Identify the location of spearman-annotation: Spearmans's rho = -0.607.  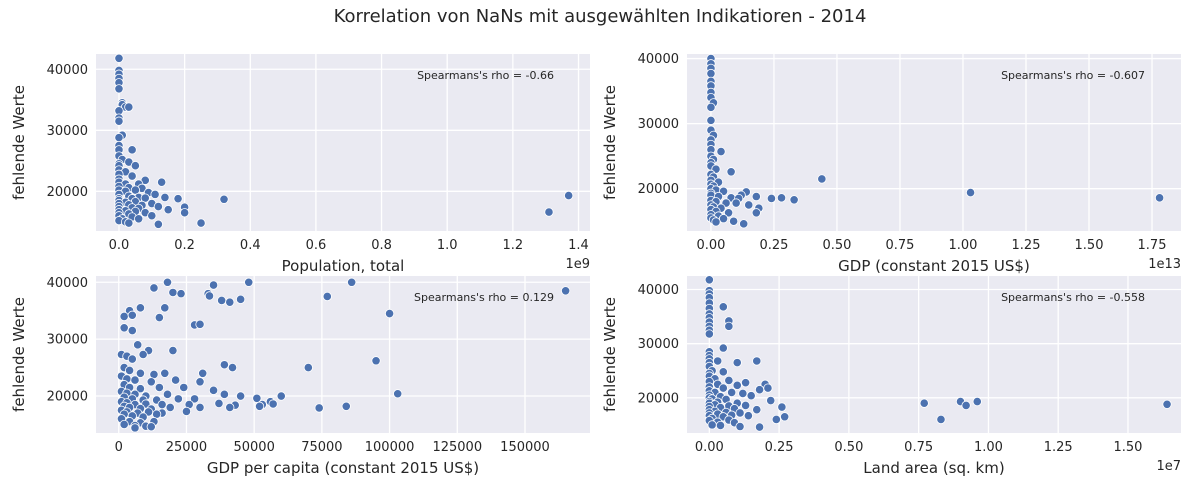
(1073, 75).